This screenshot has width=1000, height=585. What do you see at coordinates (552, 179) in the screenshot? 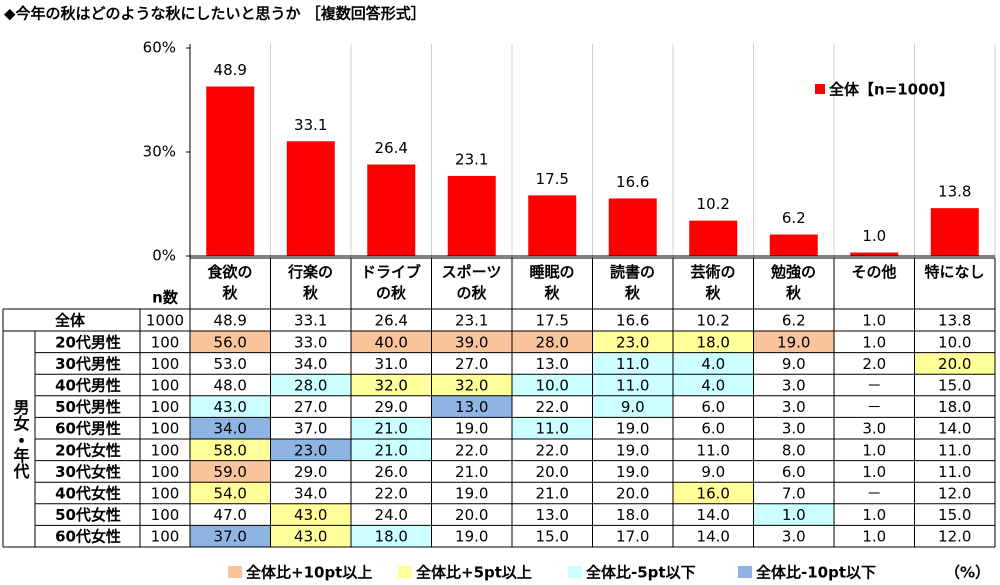
I see `value-label: 17.5` at bounding box center [552, 179].